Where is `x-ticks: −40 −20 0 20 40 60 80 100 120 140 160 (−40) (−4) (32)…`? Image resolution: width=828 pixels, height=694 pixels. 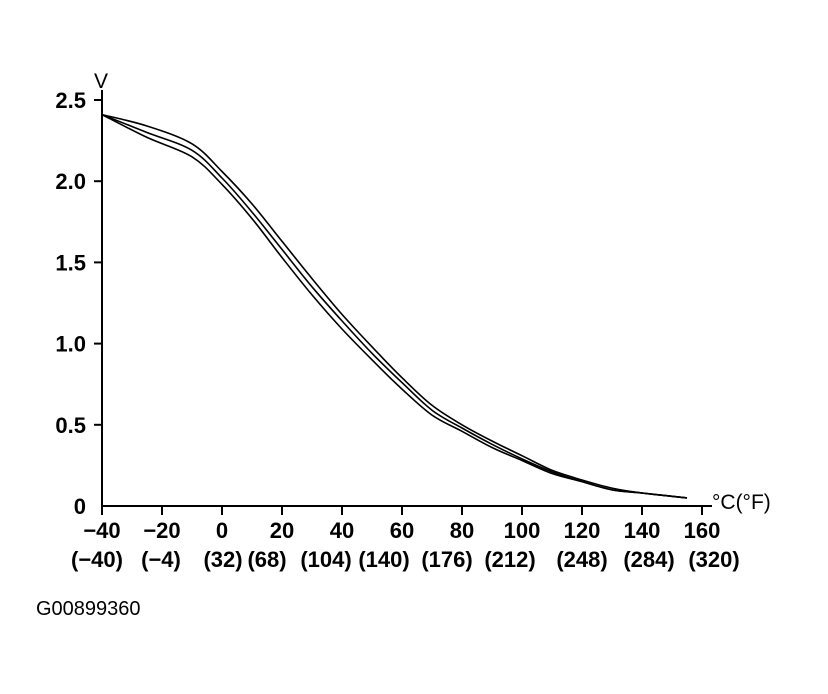 x-ticks: −40 −20 0 20 40 60 80 100 120 140 160 (−40) (−4) (32)… is located at coordinates (405, 539).